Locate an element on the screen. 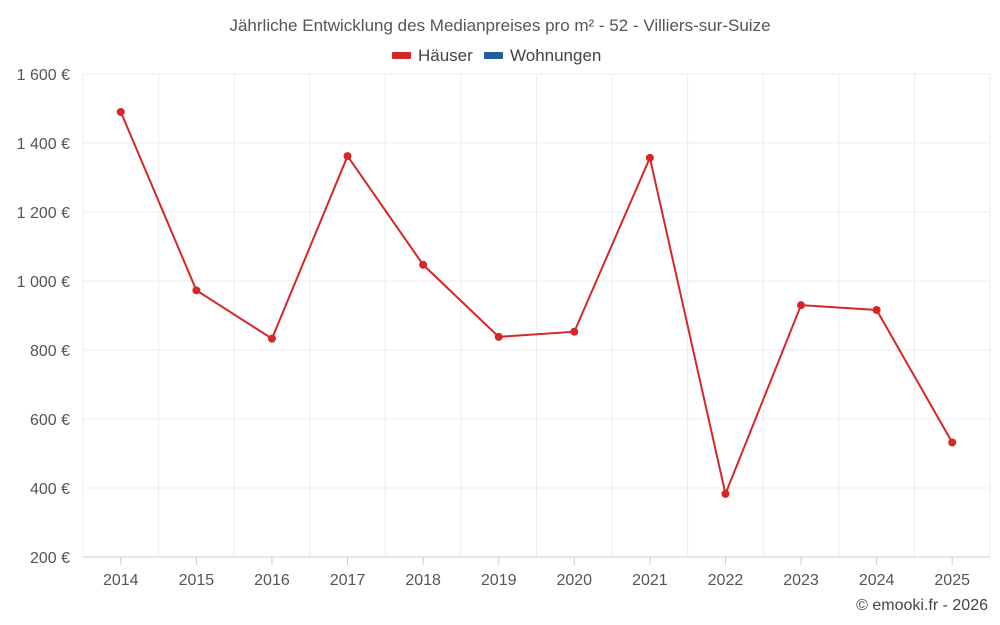 The width and height of the screenshot is (1000, 625). y-tick-label: 1 600 € is located at coordinates (43, 75).